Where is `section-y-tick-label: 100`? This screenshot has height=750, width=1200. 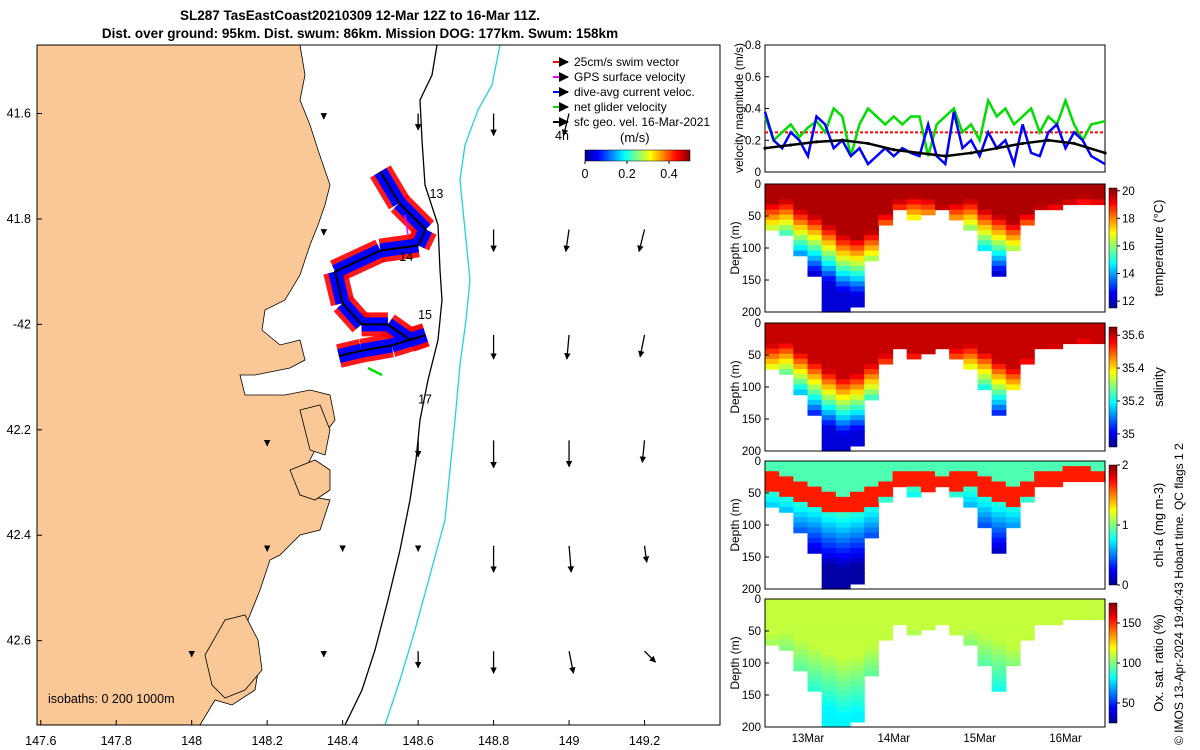
section-y-tick-label: 100 is located at coordinates (751, 664).